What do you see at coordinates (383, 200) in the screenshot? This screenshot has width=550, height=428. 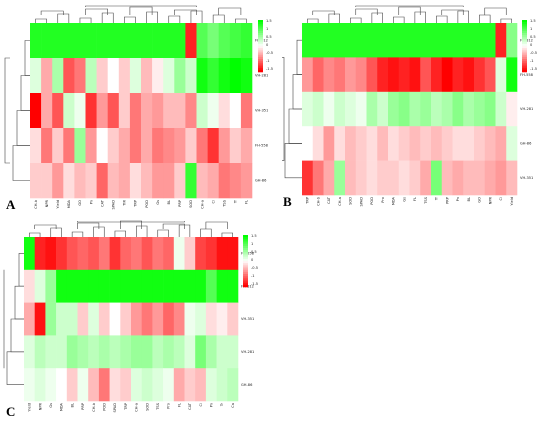 I see `column-label: Pro` at bounding box center [383, 200].